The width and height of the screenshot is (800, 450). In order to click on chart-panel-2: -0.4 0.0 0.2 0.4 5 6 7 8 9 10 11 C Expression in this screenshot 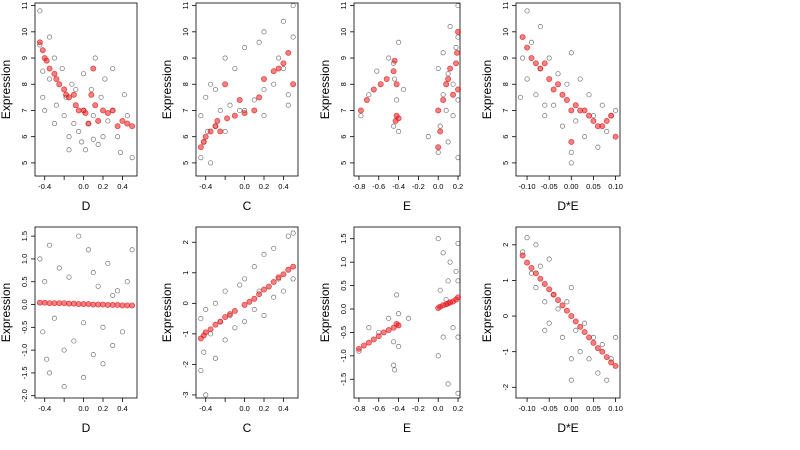, I will do `click(229, 107)`.